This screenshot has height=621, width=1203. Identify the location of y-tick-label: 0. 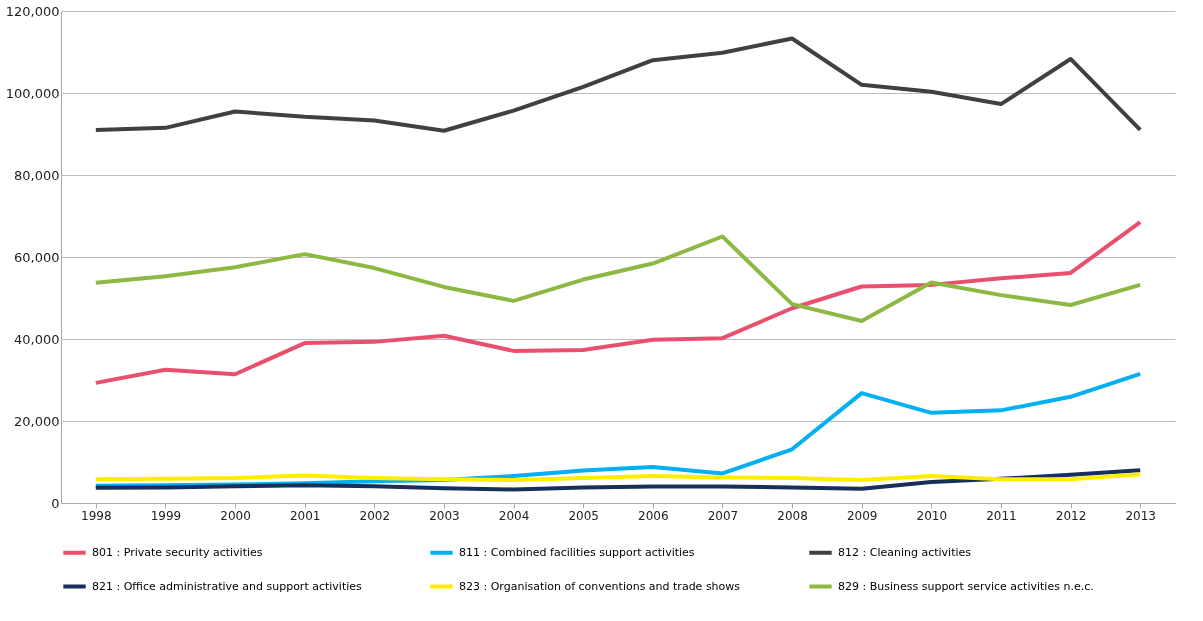
(55, 503).